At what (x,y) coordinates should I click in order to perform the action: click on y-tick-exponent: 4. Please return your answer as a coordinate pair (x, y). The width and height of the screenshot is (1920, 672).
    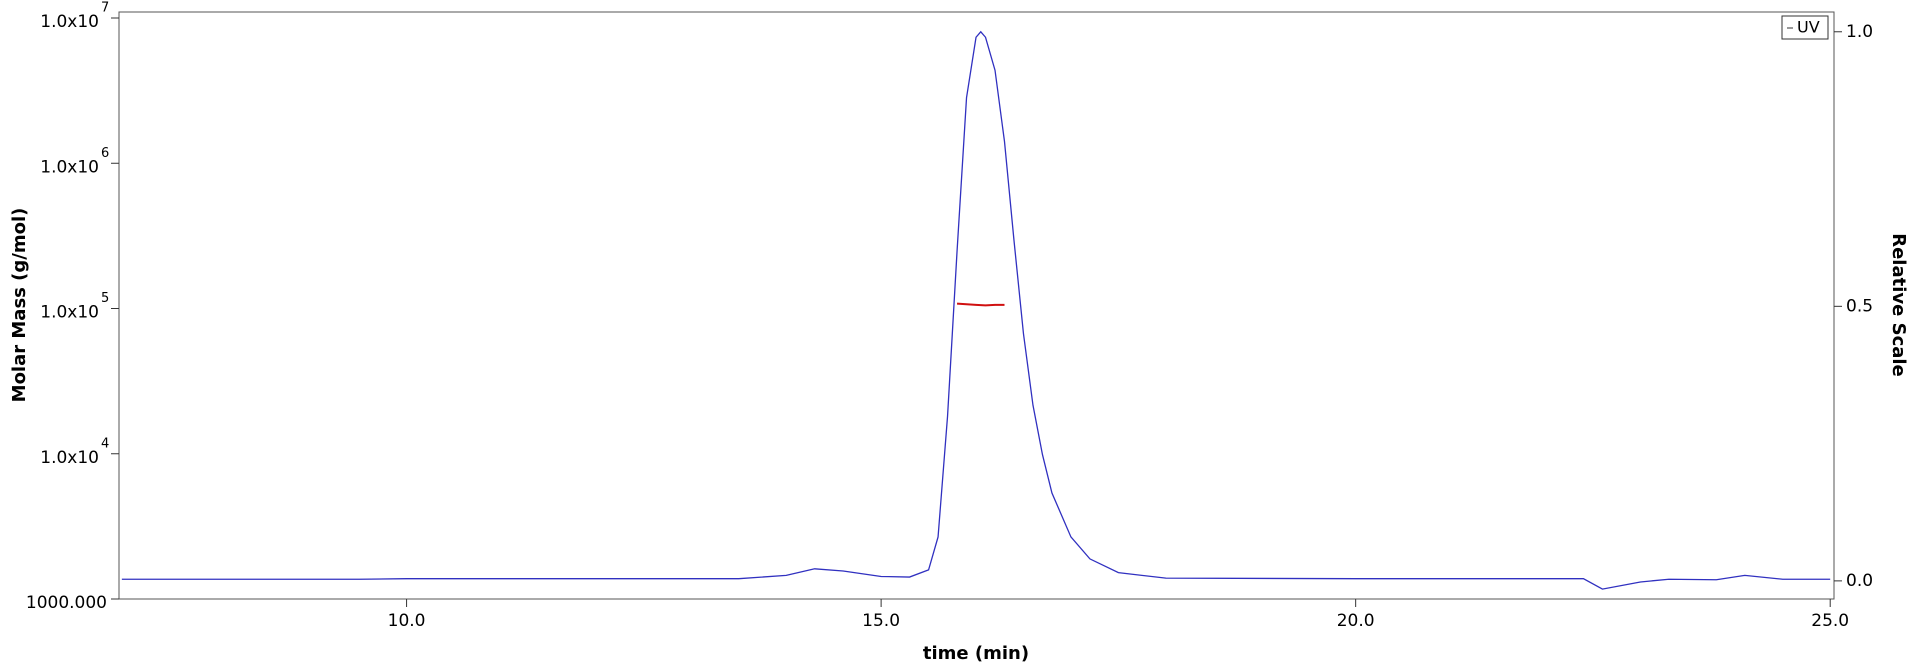
    Looking at the image, I should click on (105, 443).